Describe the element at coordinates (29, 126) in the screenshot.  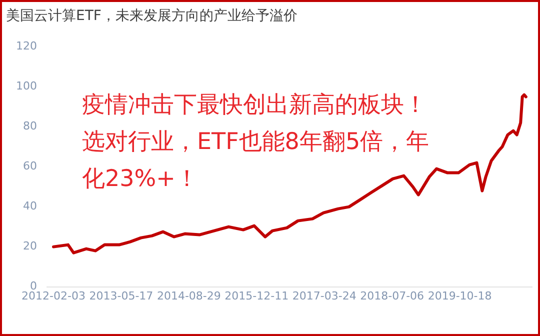
I see `y-tick-label: 80` at that location.